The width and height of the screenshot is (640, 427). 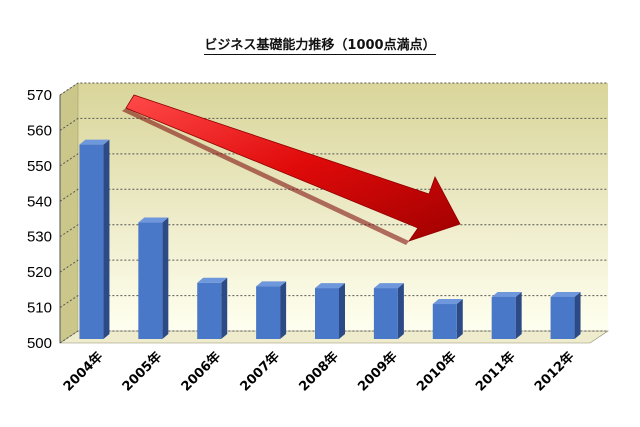 What do you see at coordinates (201, 372) in the screenshot?
I see `x-tick-label: 2006年` at bounding box center [201, 372].